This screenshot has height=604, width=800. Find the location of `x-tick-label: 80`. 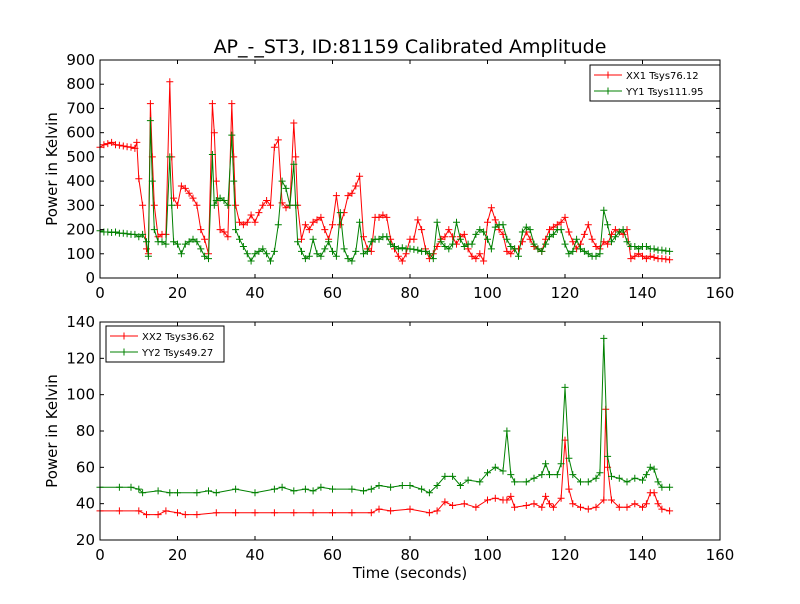

x-tick-label: 80 is located at coordinates (409, 293).